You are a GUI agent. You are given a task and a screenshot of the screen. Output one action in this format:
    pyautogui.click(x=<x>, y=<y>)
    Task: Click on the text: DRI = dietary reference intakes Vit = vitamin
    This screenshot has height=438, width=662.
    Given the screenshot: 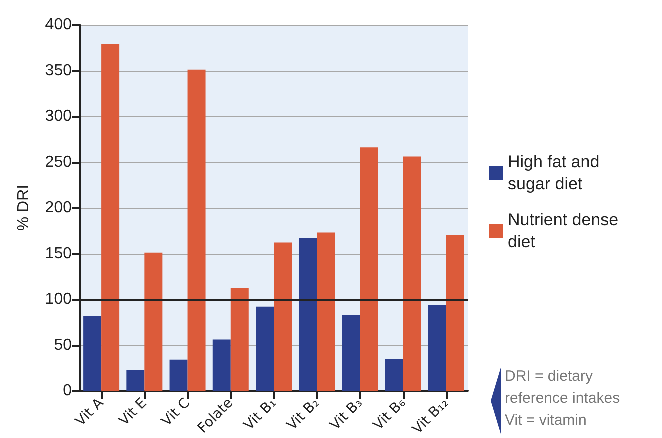 What is the action you would take?
    pyautogui.click(x=563, y=399)
    